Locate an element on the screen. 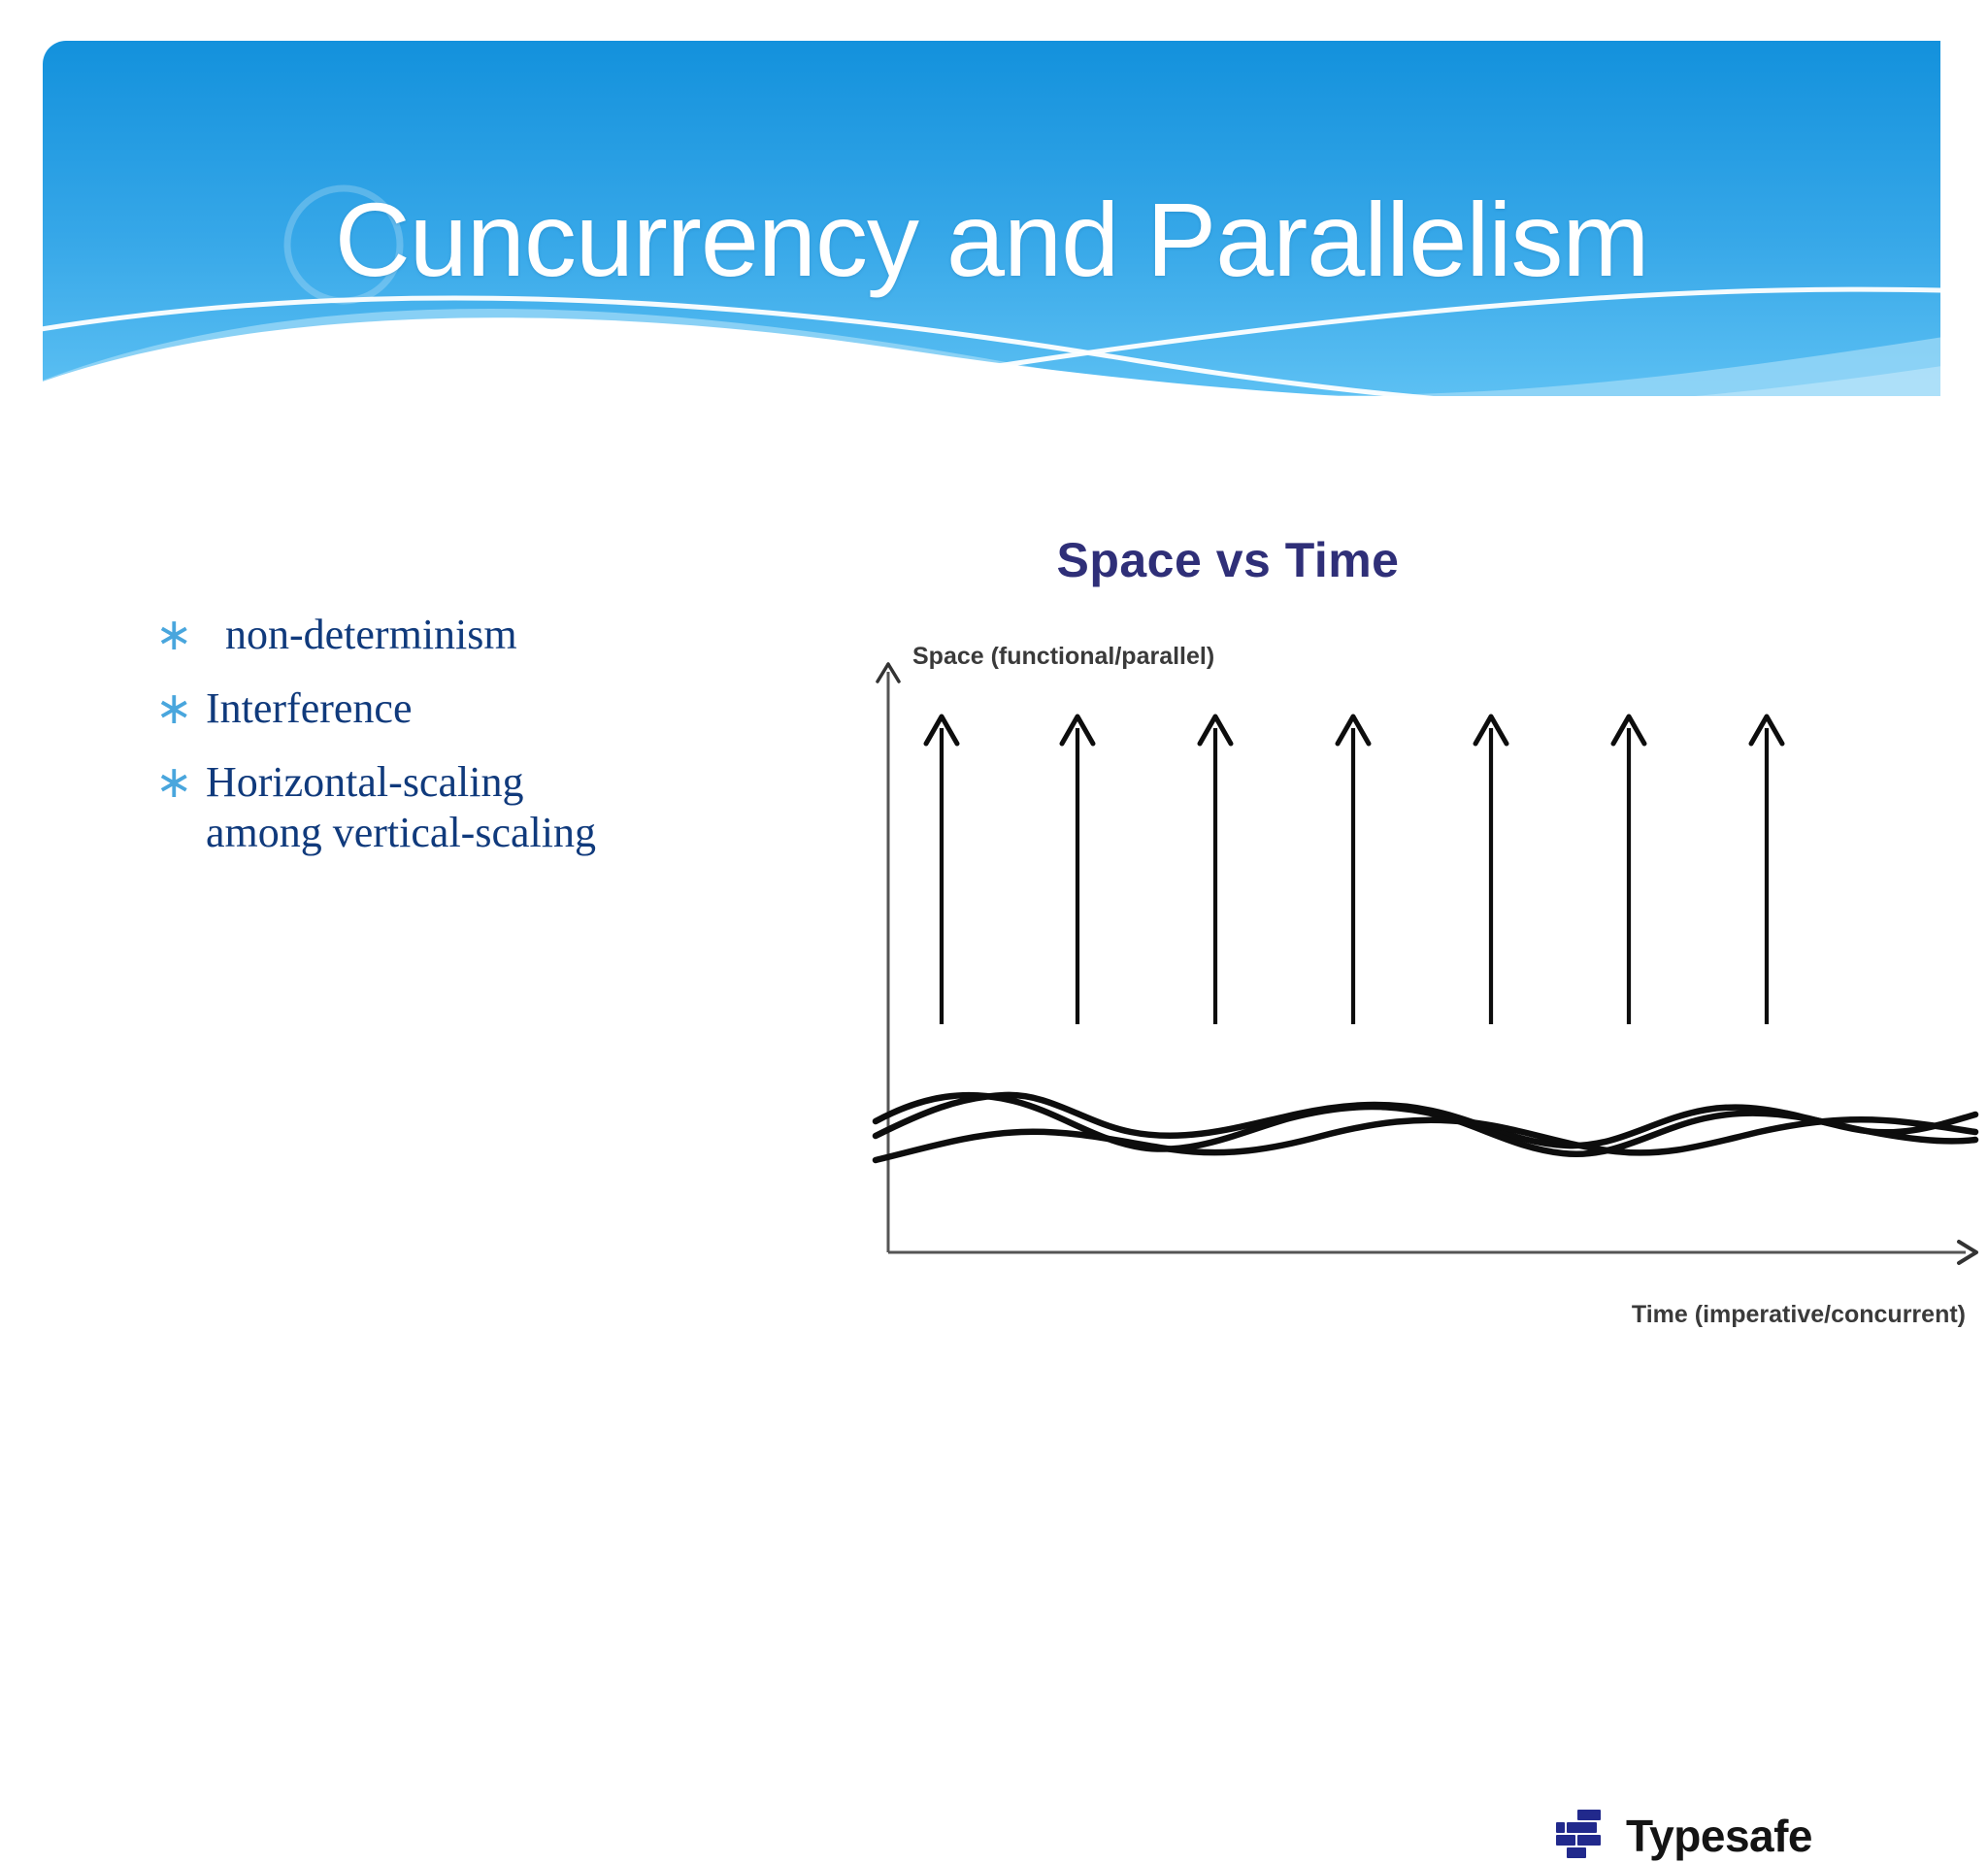 This screenshot has height=1863, width=1988. typesafe-logo: Typesafe is located at coordinates (1685, 1836).